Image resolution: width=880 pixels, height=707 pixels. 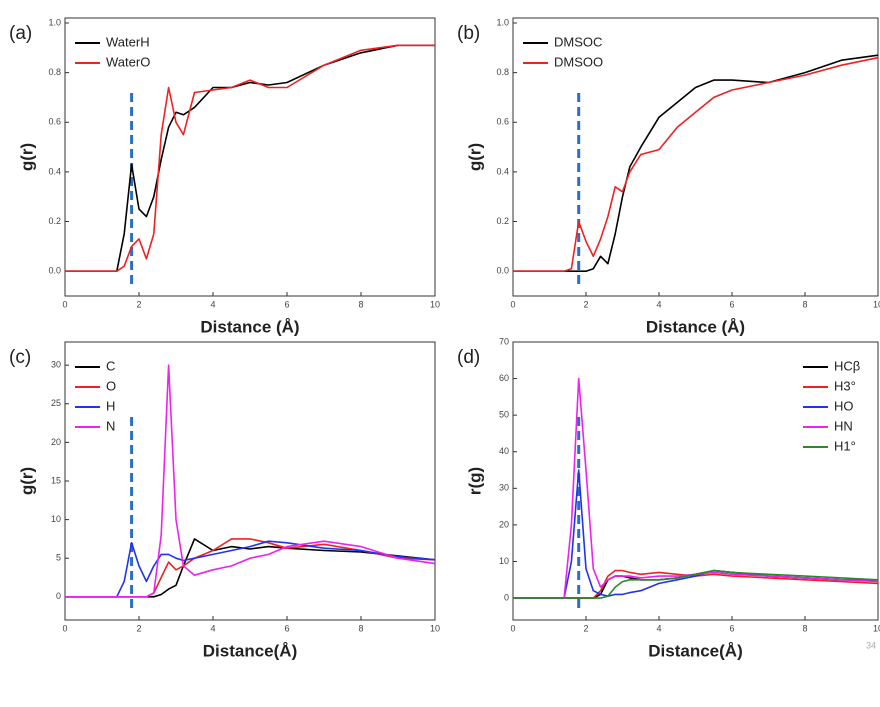 I want to click on y-axis-label: r(g), so click(x=474, y=481).